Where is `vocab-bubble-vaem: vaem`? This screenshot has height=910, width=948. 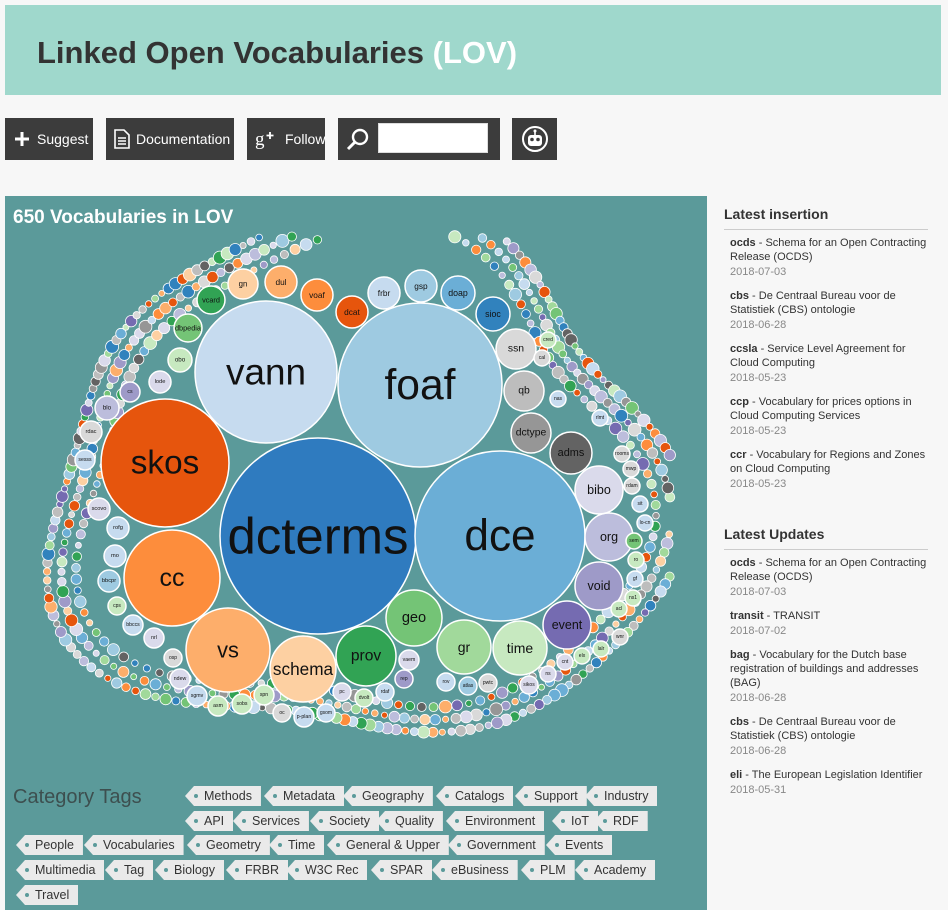
vocab-bubble-vaem: vaem is located at coordinates (409, 660).